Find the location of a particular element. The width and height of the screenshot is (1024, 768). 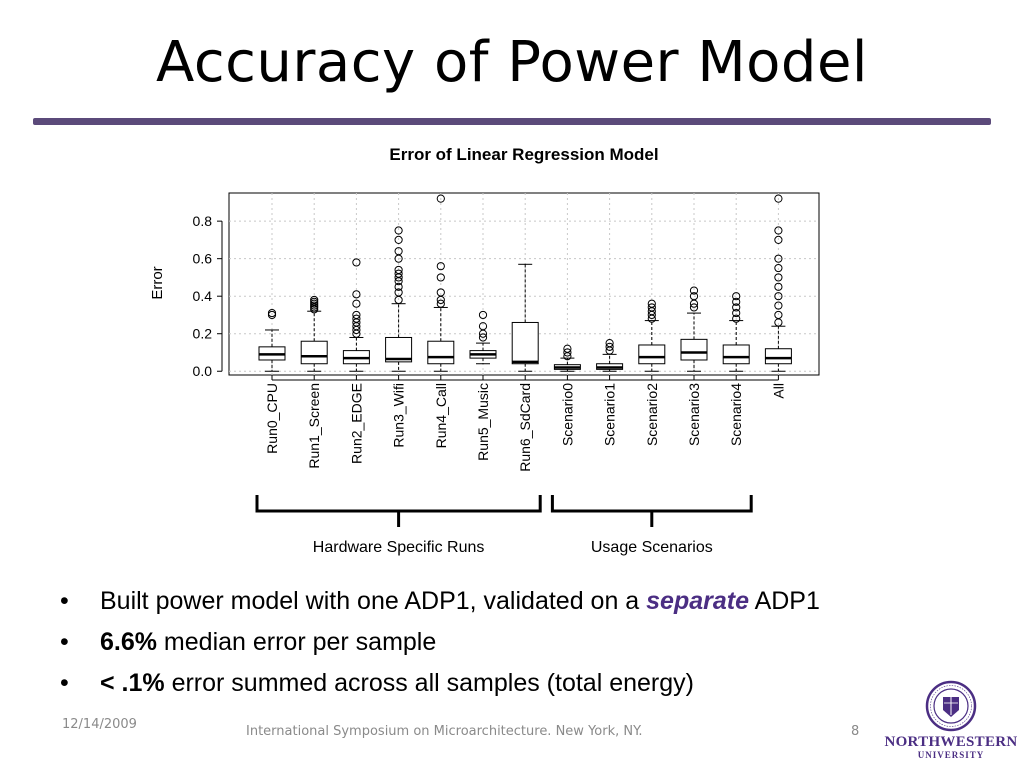

university-wordmark: NORTHWESTERN UNIVERSITY is located at coordinates (951, 748).